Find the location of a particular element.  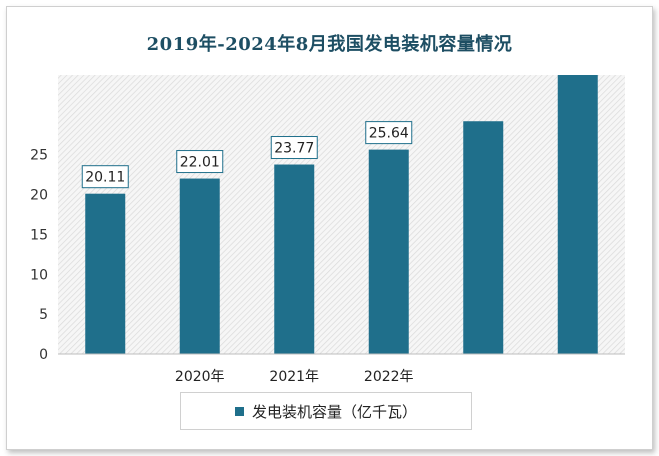

data-label: 20.11 is located at coordinates (105, 178).